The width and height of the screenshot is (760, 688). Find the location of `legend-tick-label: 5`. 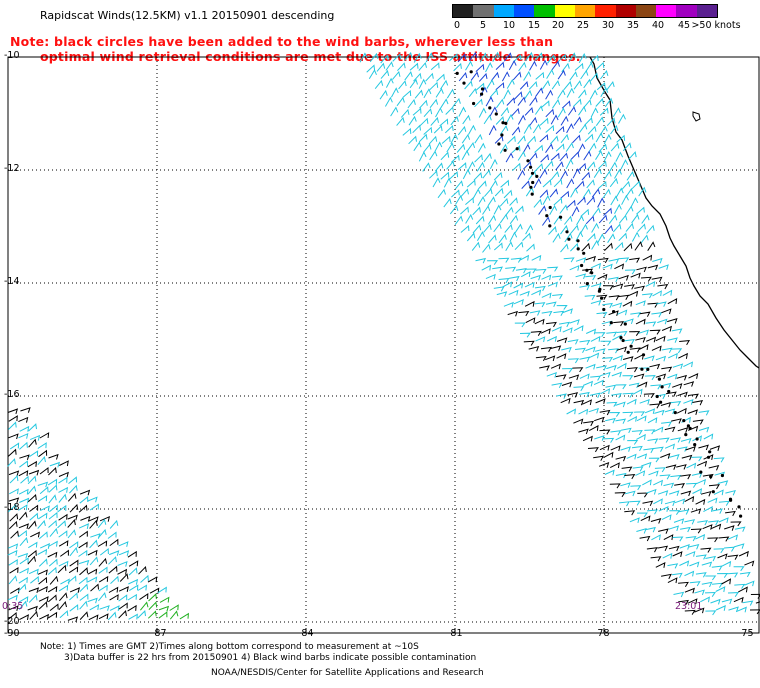

legend-tick-label: 5 is located at coordinates (483, 25).